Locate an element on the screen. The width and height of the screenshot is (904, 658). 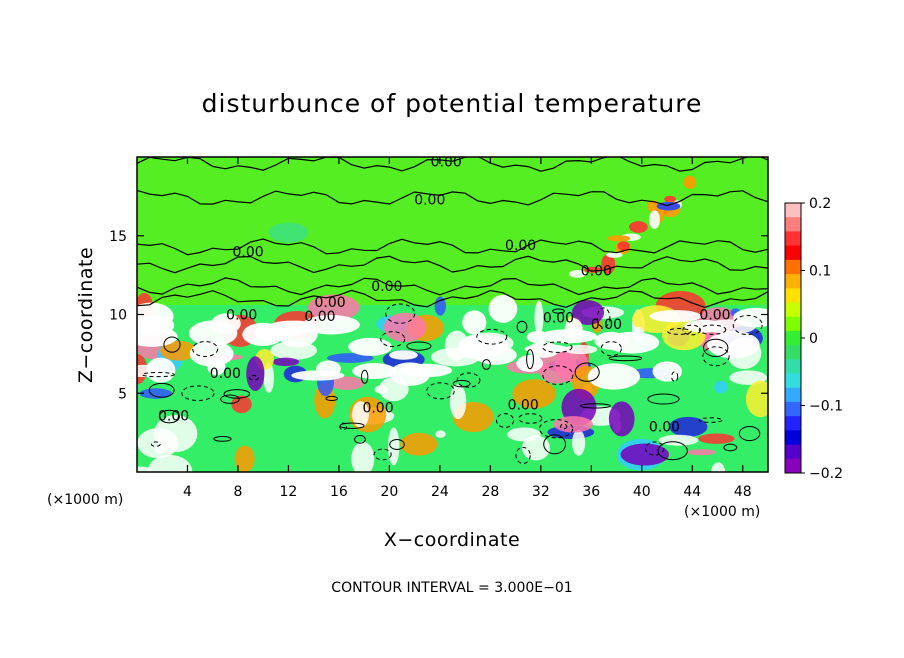
chart-title: disturbunce of potential temperature is located at coordinates (452, 103).